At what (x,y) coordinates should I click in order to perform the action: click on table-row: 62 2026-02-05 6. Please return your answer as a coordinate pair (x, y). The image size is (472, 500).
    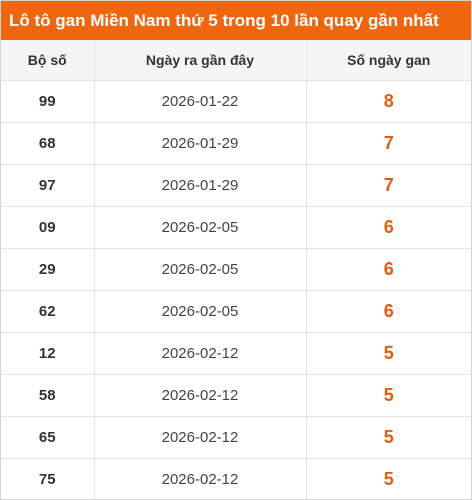
    Looking at the image, I should click on (236, 311).